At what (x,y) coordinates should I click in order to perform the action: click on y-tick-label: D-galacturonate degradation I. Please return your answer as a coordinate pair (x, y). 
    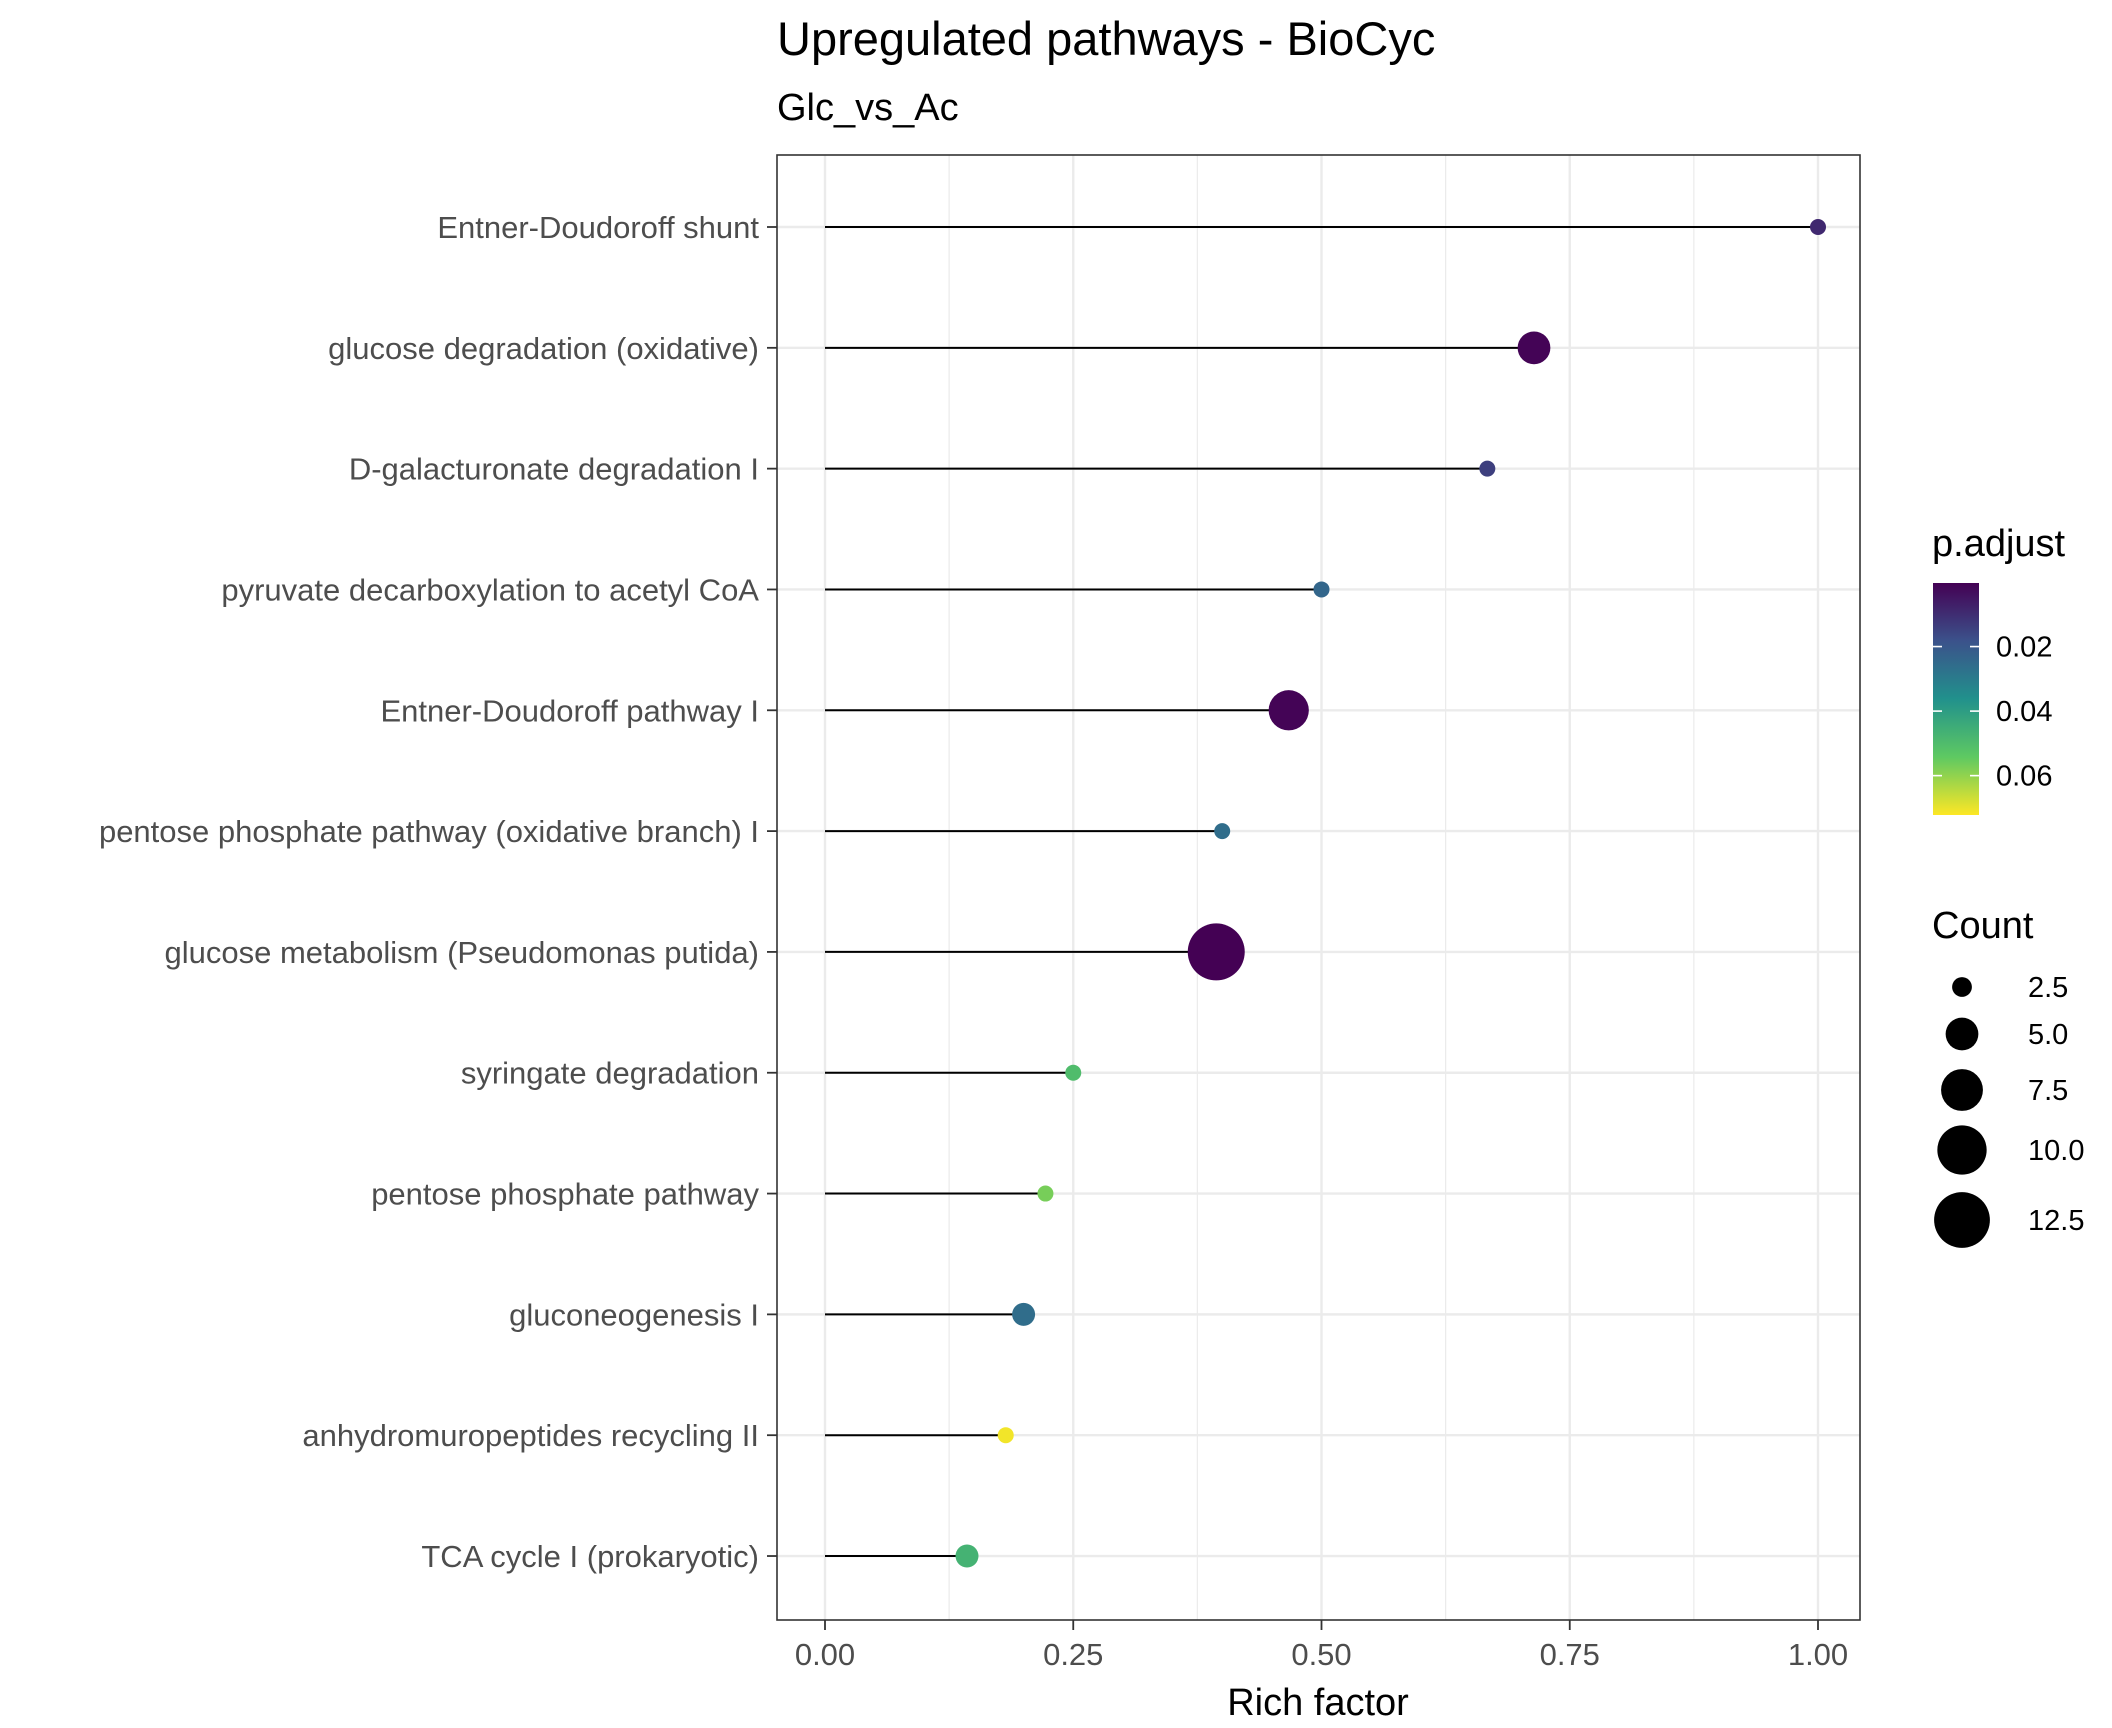
    Looking at the image, I should click on (554, 469).